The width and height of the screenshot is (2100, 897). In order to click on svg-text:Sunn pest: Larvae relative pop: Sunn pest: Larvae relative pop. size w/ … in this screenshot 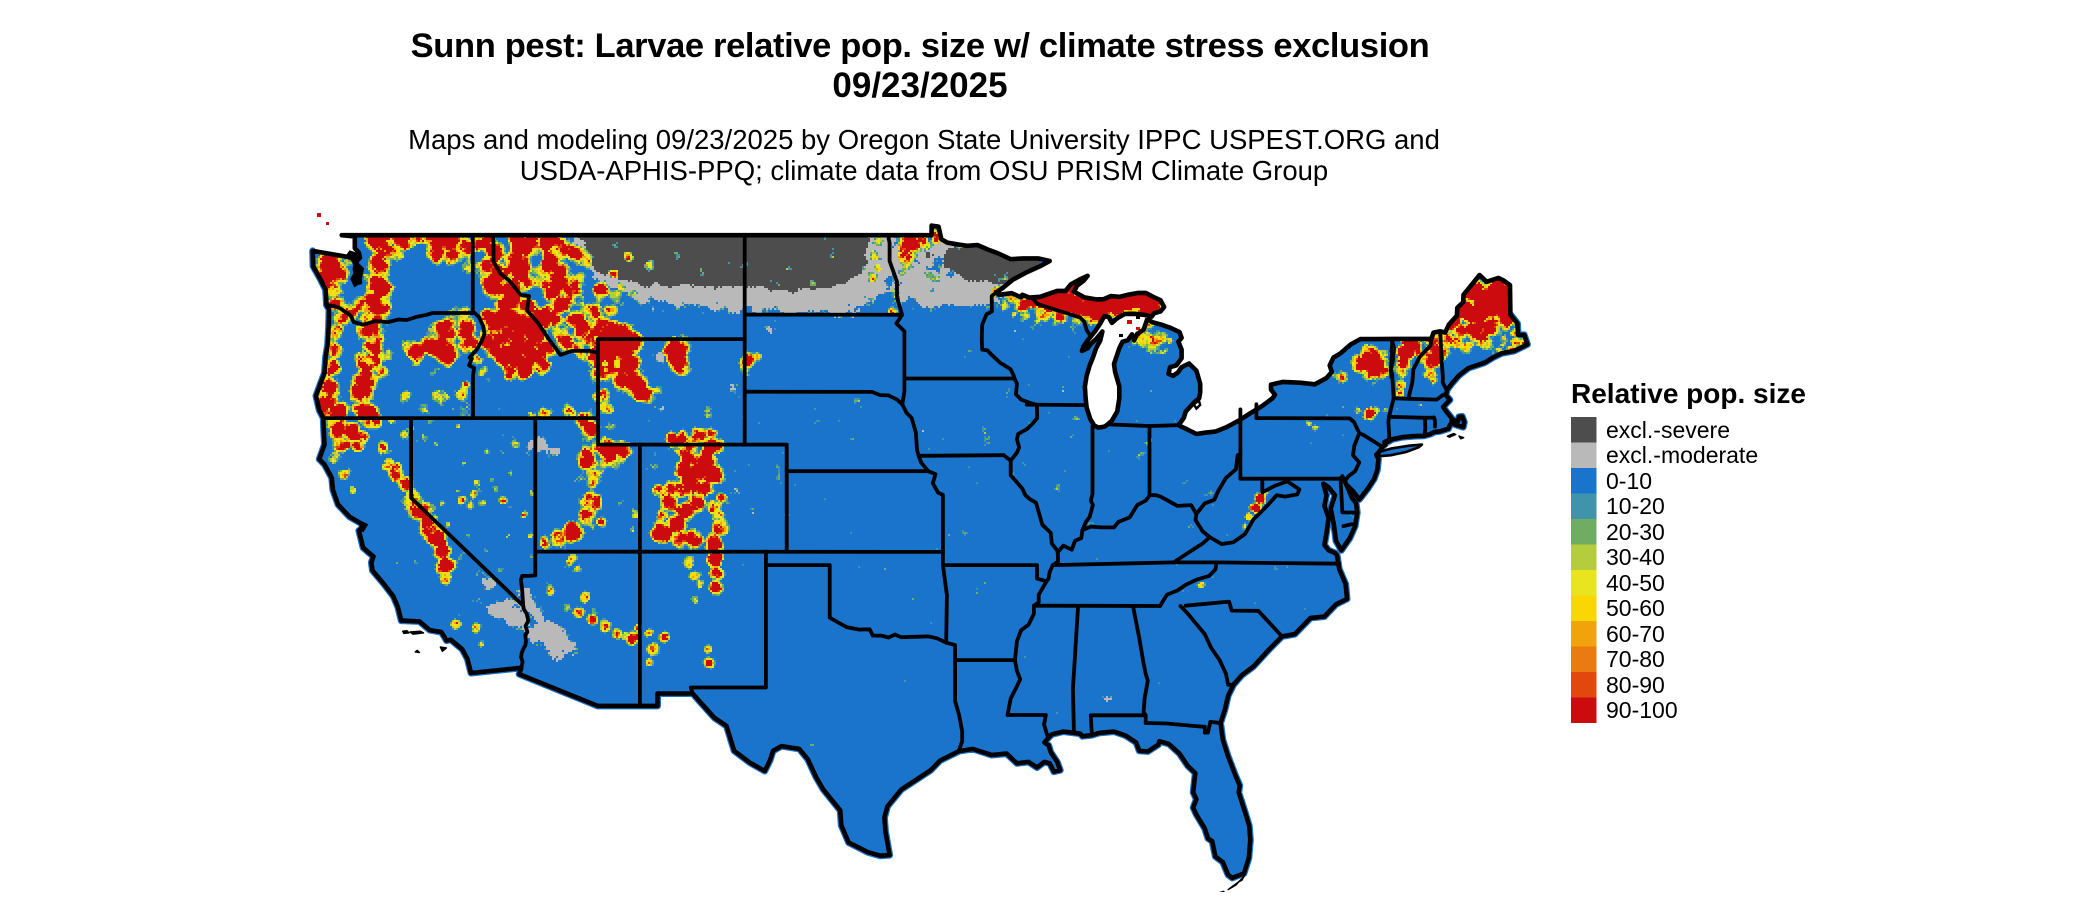, I will do `click(920, 46)`.